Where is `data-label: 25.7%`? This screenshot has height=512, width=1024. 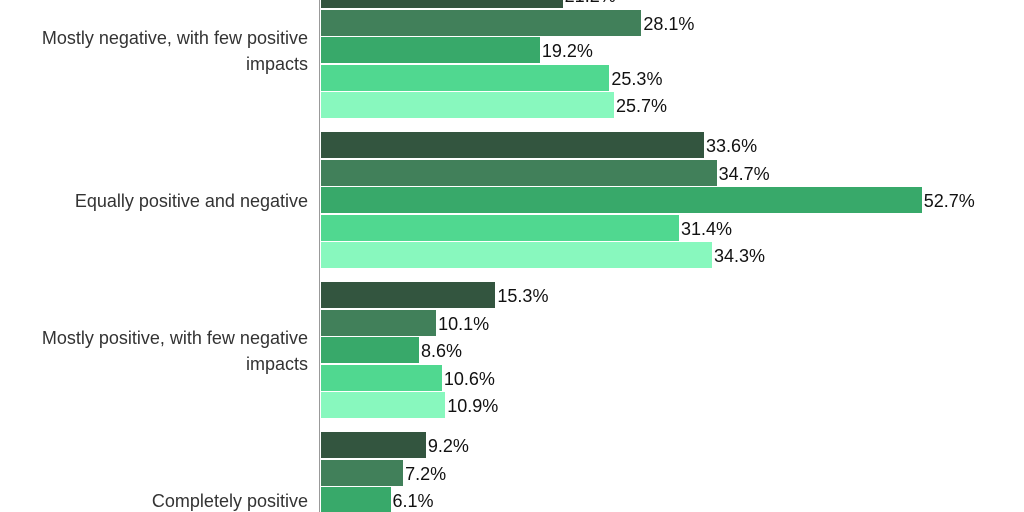 data-label: 25.7% is located at coordinates (641, 106).